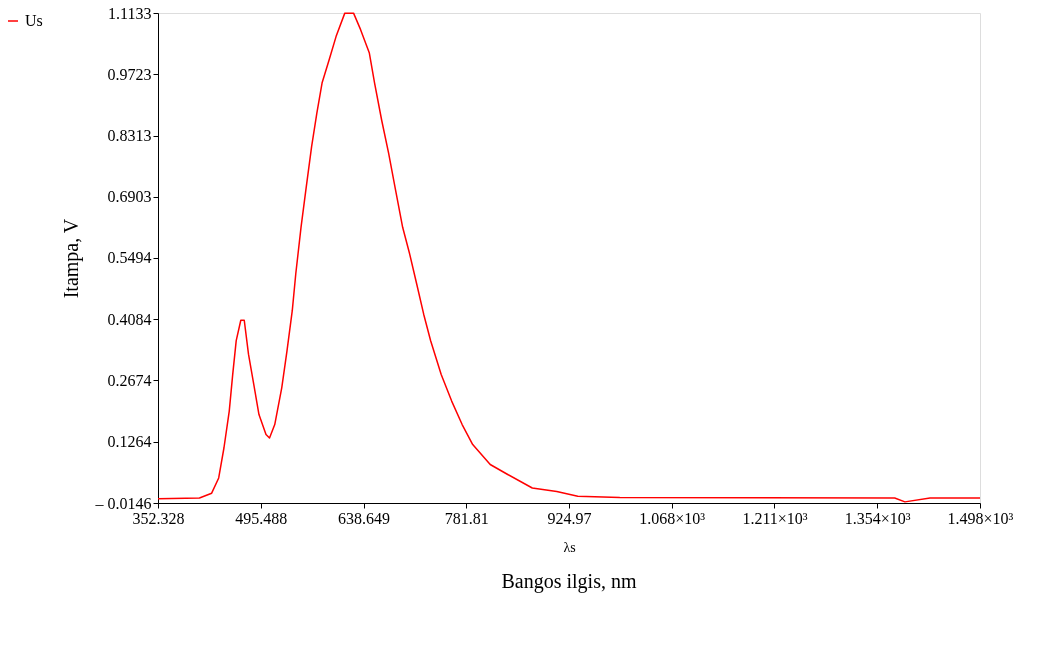 The image size is (1055, 662). Describe the element at coordinates (34, 20) in the screenshot. I see `legend-label: Us` at that location.